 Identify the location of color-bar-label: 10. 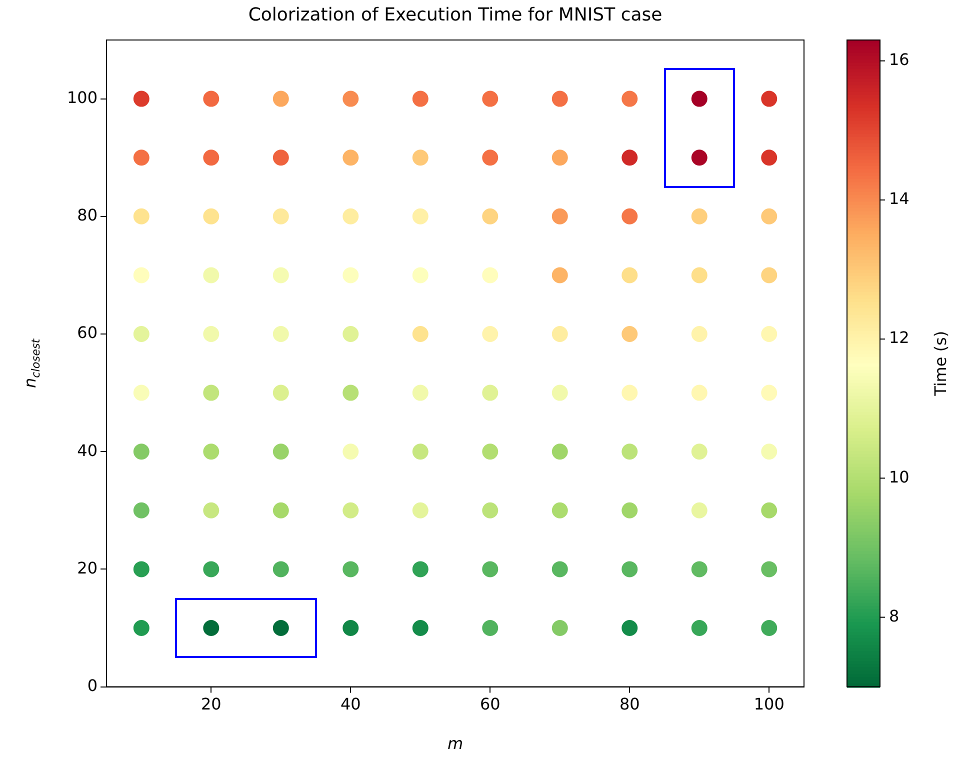
(899, 476).